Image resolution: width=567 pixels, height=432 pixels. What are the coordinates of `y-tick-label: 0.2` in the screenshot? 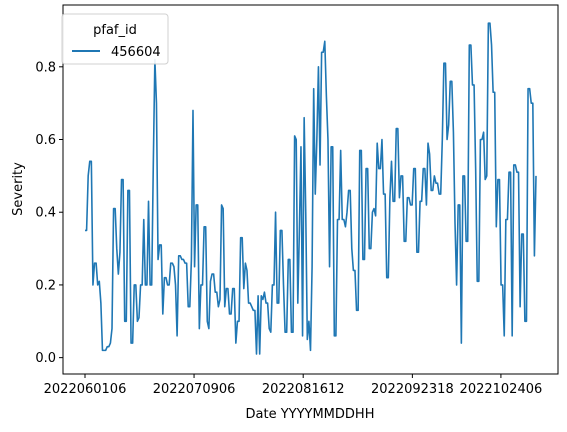 It's located at (45, 285).